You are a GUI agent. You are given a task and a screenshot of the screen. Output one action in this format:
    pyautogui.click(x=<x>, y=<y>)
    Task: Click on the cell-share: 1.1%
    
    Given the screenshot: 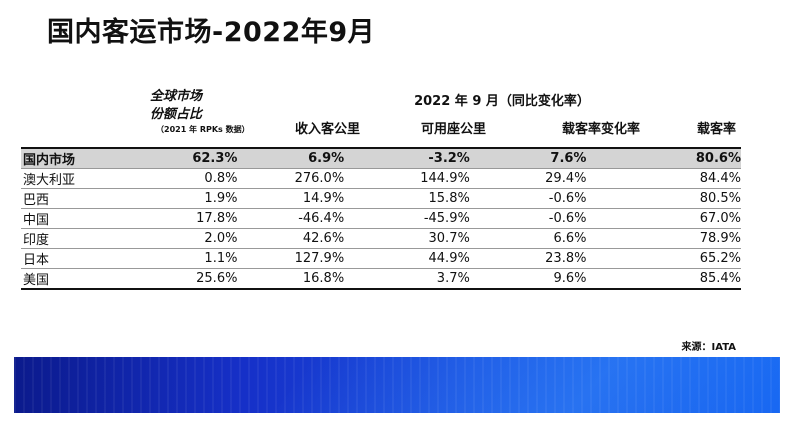 What is the action you would take?
    pyautogui.click(x=185, y=258)
    